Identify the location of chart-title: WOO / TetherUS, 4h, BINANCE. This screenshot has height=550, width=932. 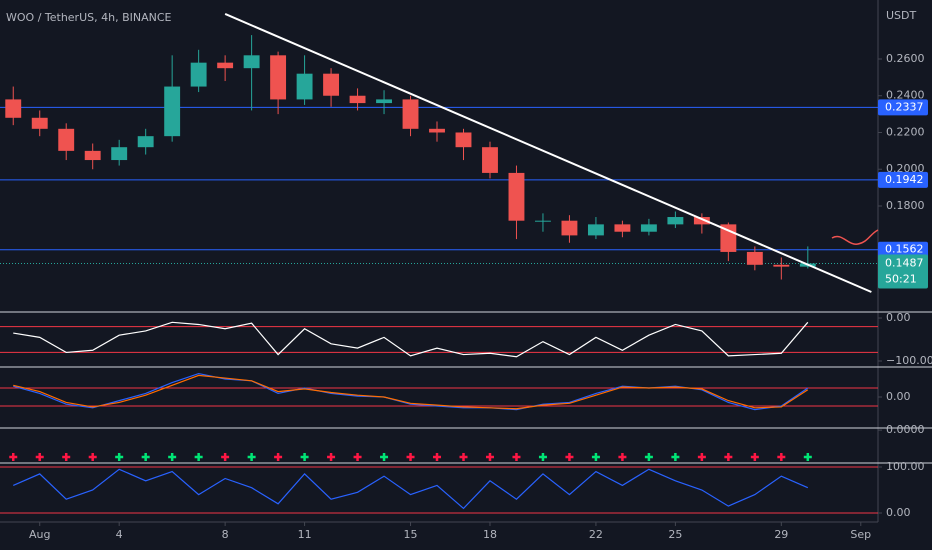
(89, 17).